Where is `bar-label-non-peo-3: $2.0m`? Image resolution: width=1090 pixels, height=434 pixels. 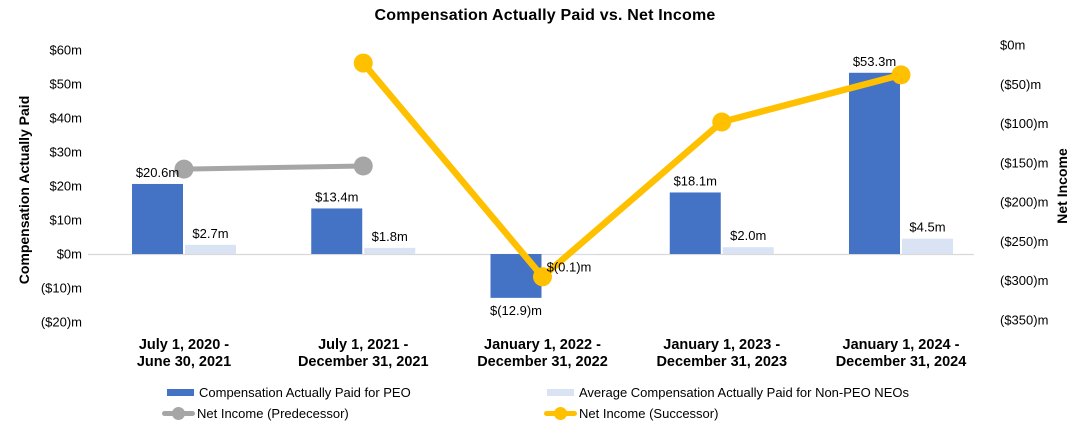 bar-label-non-peo-3: $2.0m is located at coordinates (748, 235).